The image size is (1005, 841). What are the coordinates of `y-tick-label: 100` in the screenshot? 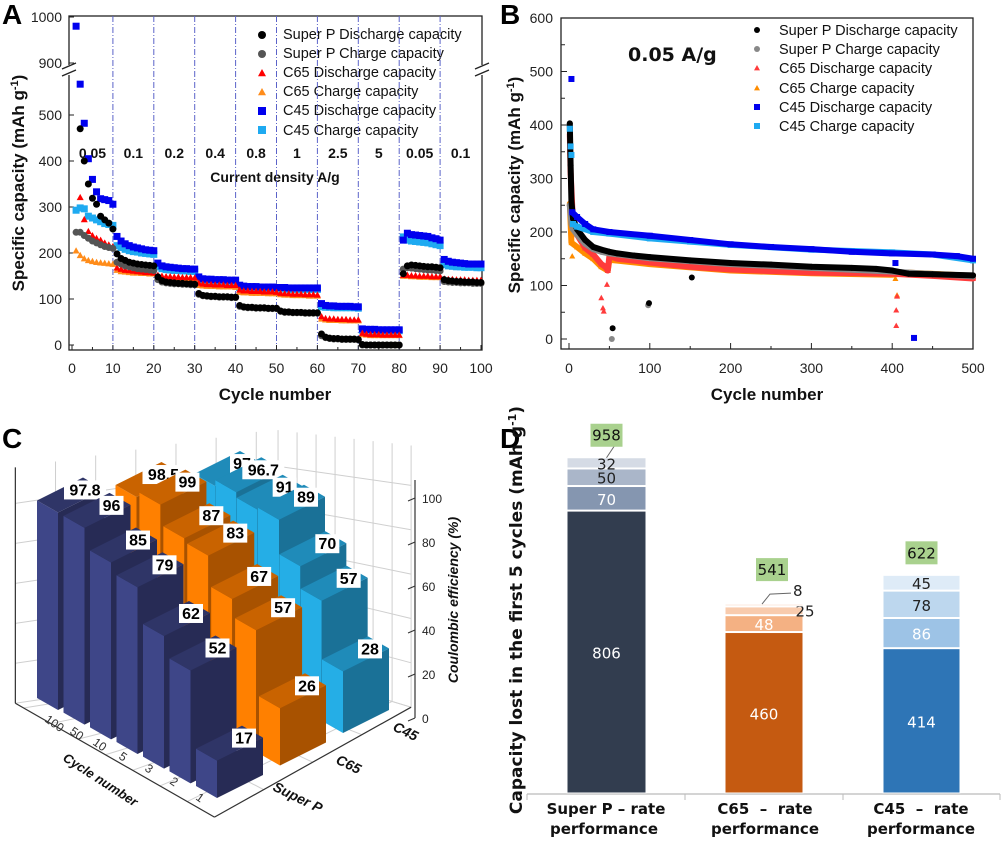 It's located at (51, 299).